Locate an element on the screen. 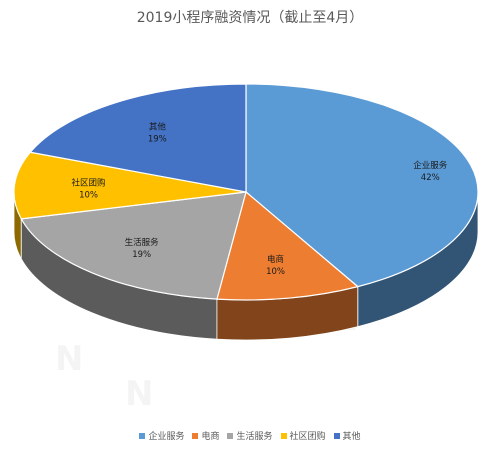  slice-category-label: 其他 is located at coordinates (158, 126).